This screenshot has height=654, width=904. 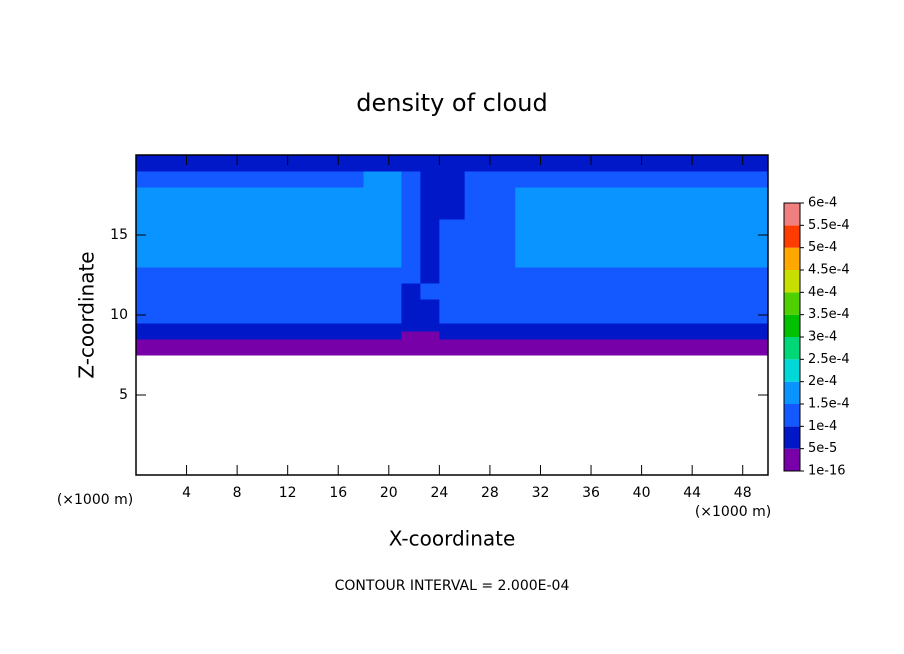 What do you see at coordinates (591, 493) in the screenshot?
I see `x-tick-label: 36` at bounding box center [591, 493].